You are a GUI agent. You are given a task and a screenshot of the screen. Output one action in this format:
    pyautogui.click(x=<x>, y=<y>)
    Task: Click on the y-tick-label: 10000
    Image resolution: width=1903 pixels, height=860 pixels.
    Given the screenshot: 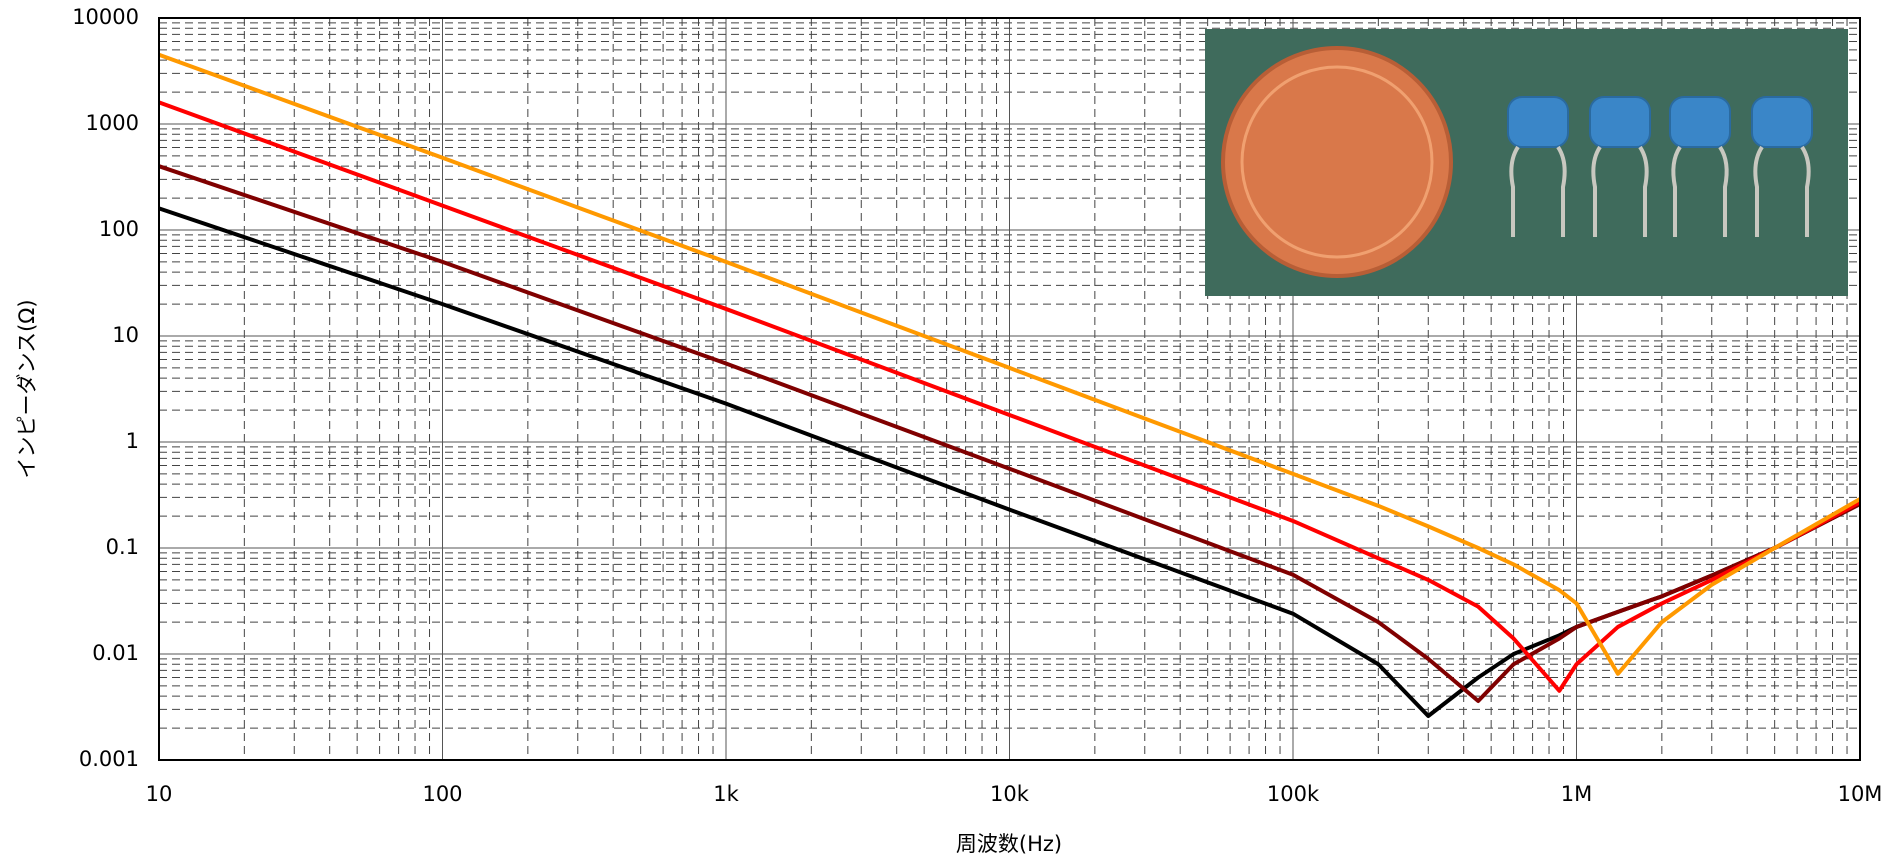 What is the action you would take?
    pyautogui.click(x=105, y=17)
    